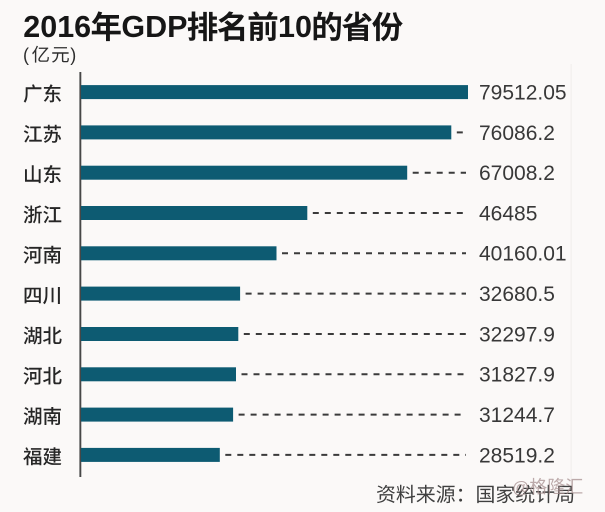 Image resolution: width=605 pixels, height=512 pixels. I want to click on svg-text: 40160.01, so click(523, 254).